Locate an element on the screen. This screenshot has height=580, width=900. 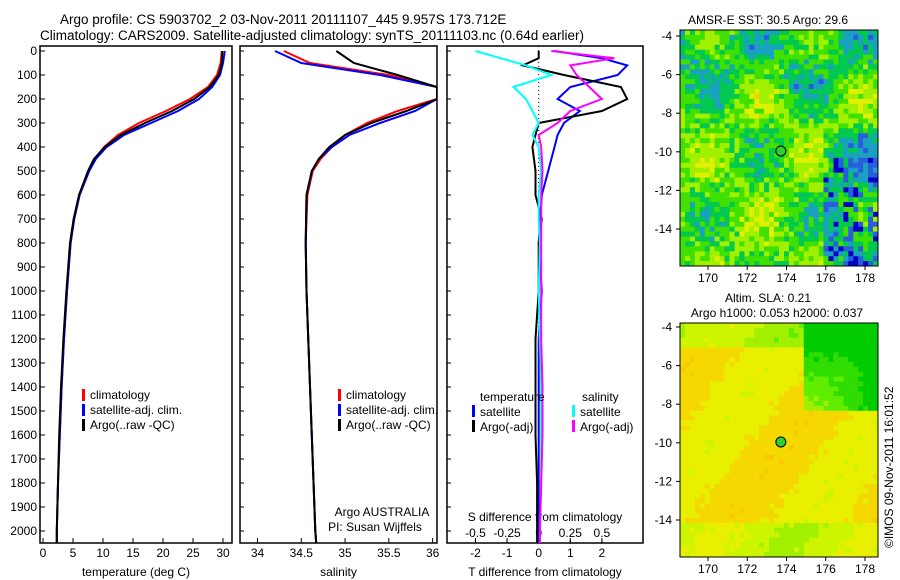
legend-swatch is located at coordinates (83, 425).